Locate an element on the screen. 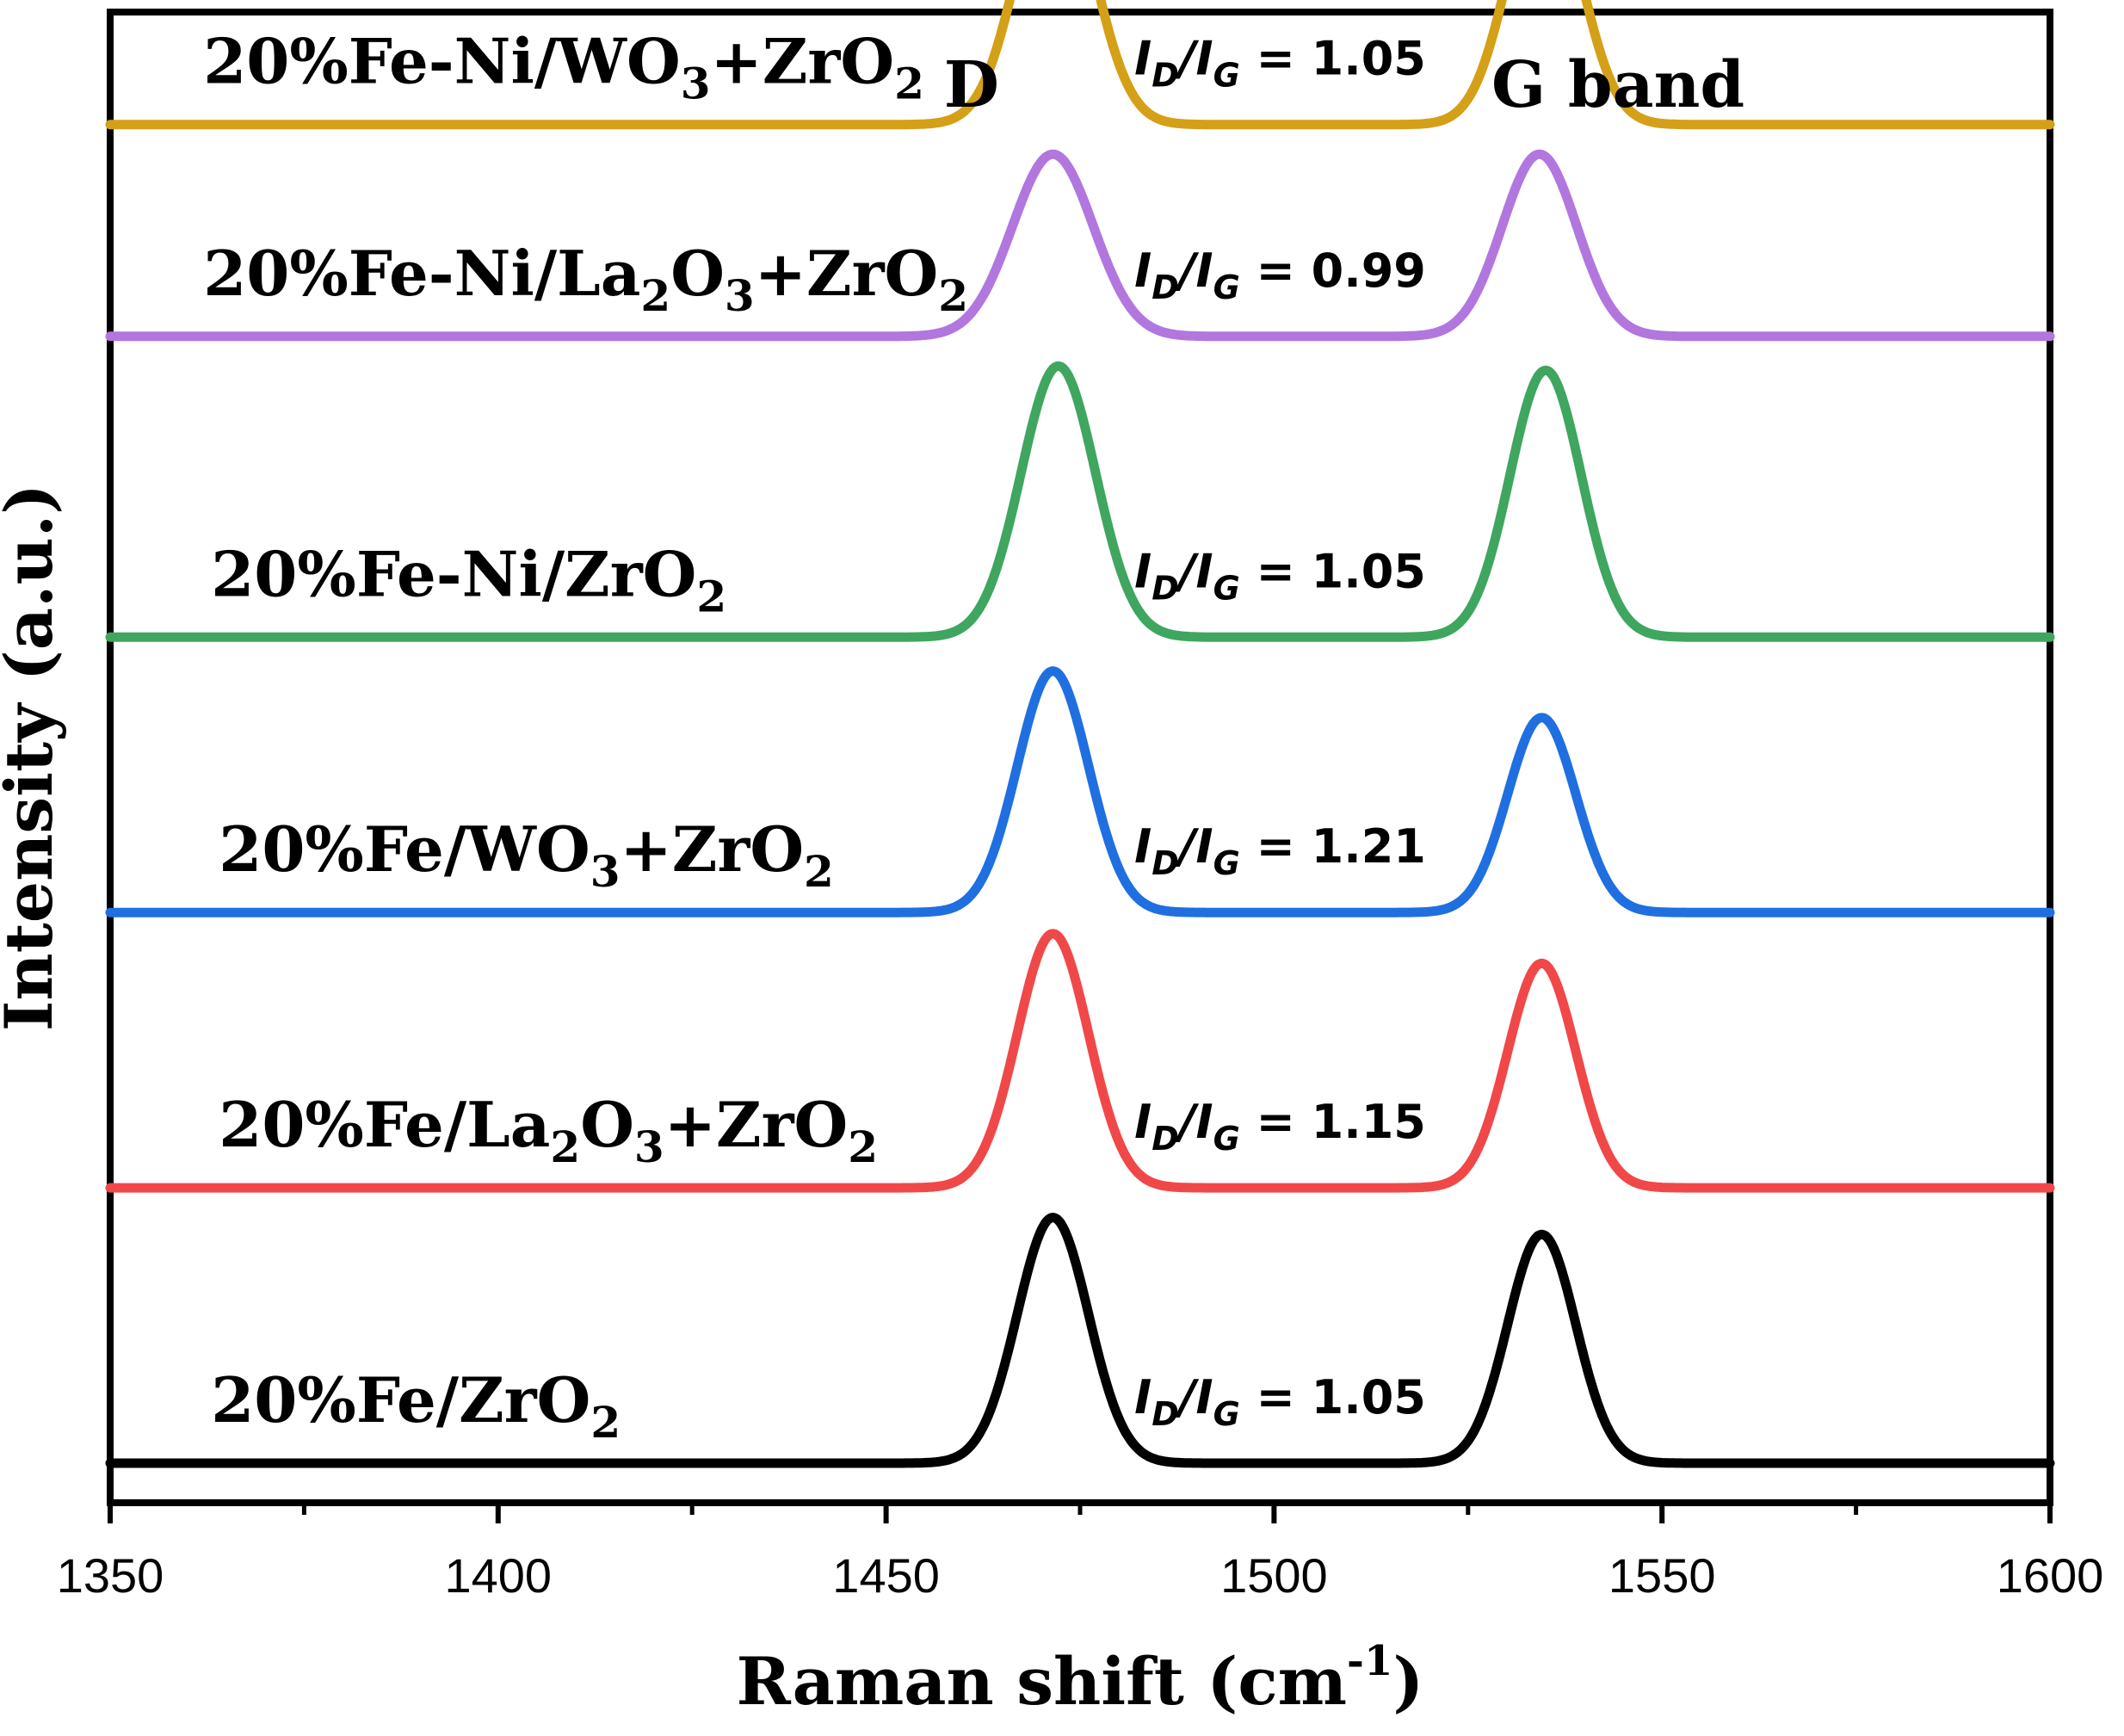 The width and height of the screenshot is (2124, 1736). x-tick-label: 1350 is located at coordinates (110, 1575).